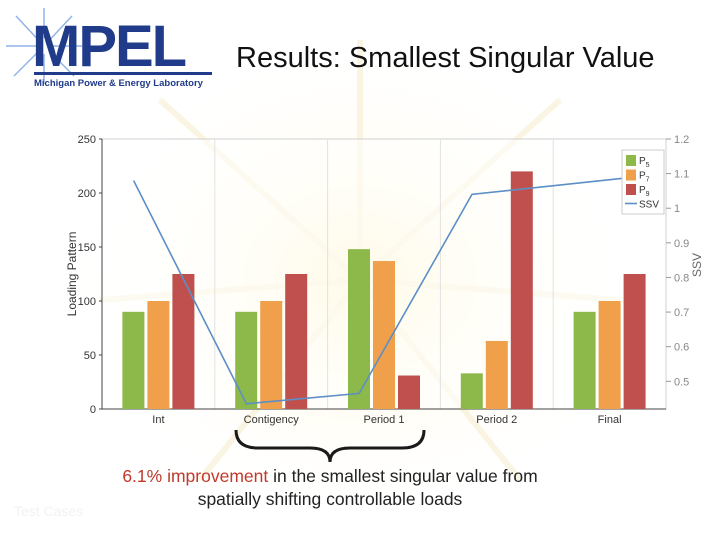  I want to click on lightning-burst-icon, so click(44, 46).